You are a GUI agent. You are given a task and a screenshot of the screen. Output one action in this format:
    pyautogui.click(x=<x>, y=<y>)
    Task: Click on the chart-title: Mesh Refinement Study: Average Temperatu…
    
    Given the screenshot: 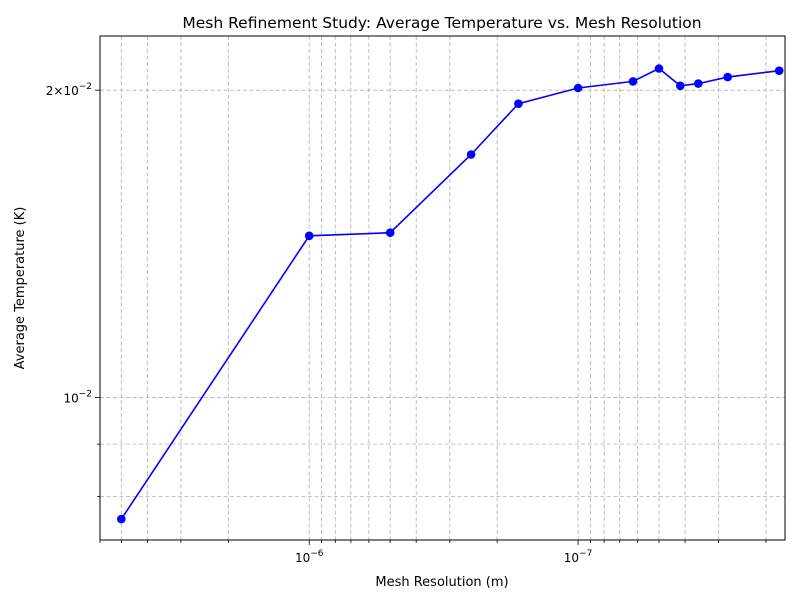 What is the action you would take?
    pyautogui.click(x=441, y=23)
    